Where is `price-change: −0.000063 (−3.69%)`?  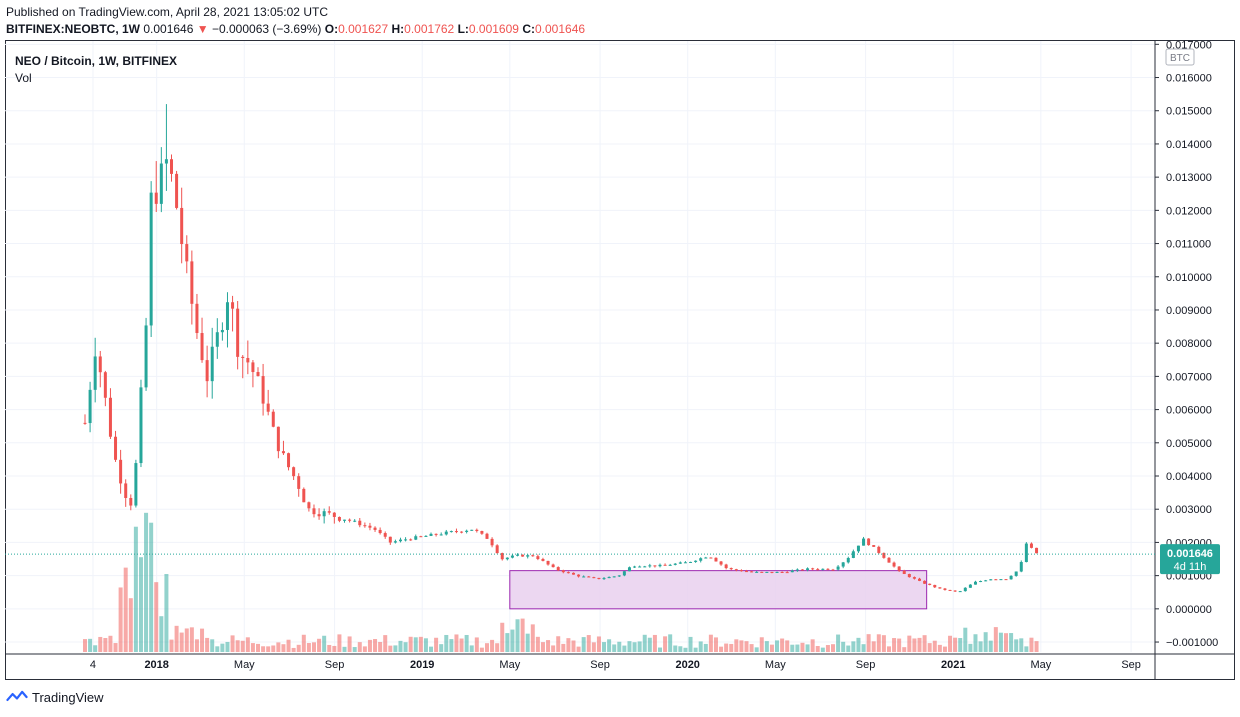 price-change: −0.000063 (−3.69%) is located at coordinates (266, 29).